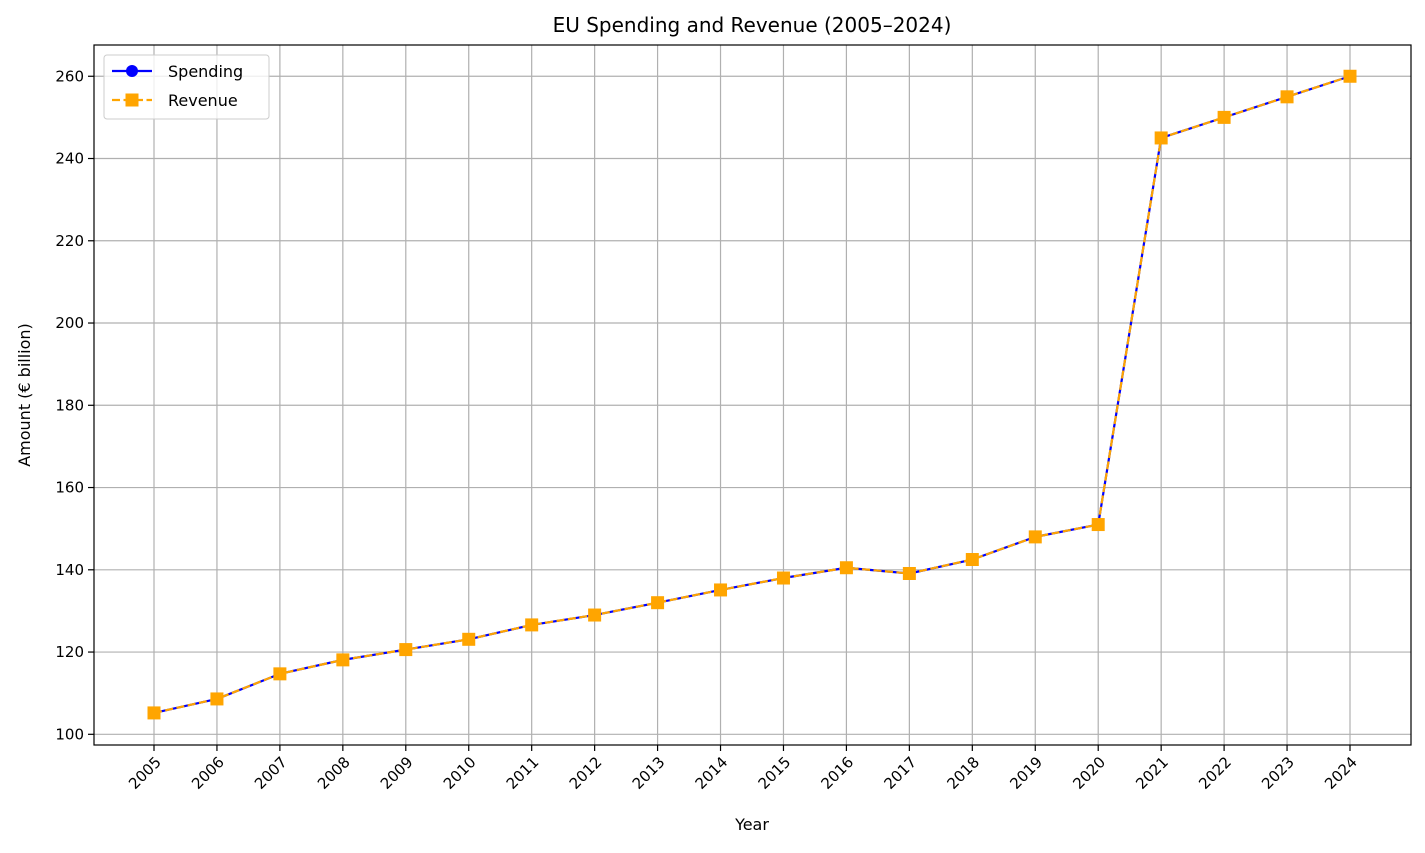 The image size is (1425, 853). I want to click on y-tick-label: 100, so click(69, 734).